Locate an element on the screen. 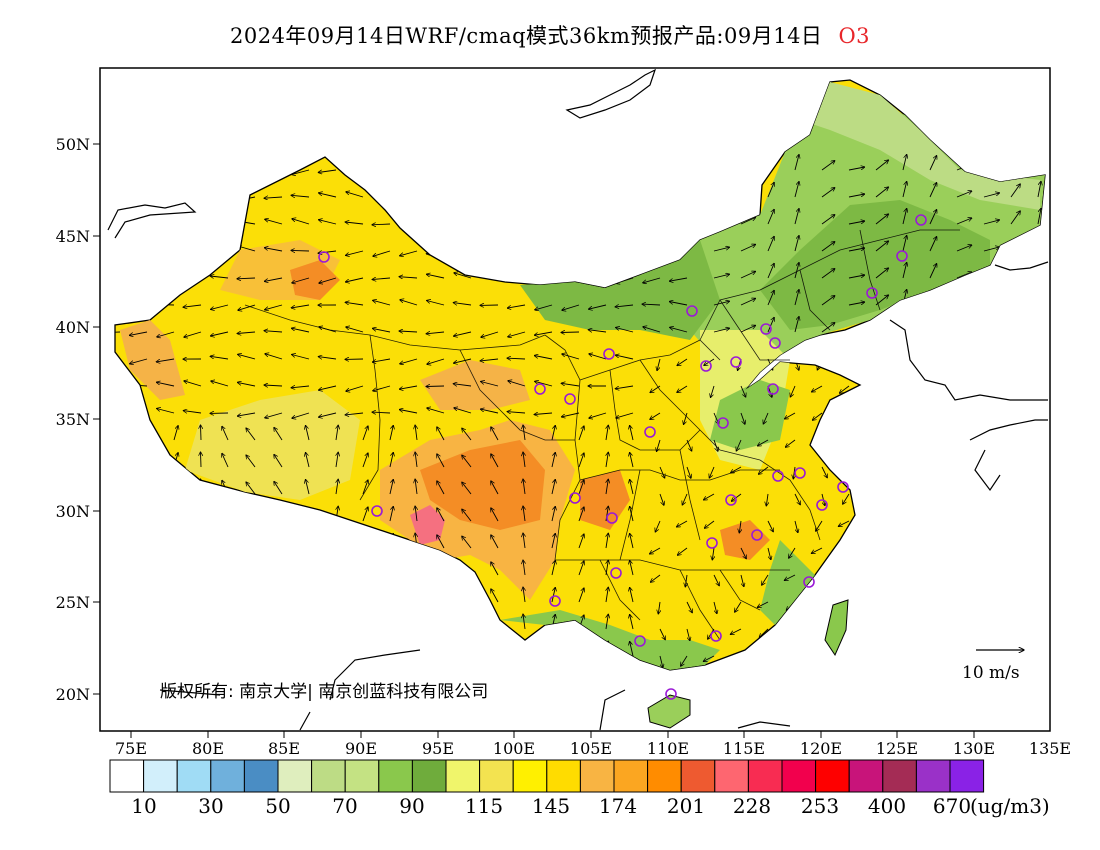 The height and width of the screenshot is (850, 1100). lat-label: 25N is located at coordinates (73, 602).